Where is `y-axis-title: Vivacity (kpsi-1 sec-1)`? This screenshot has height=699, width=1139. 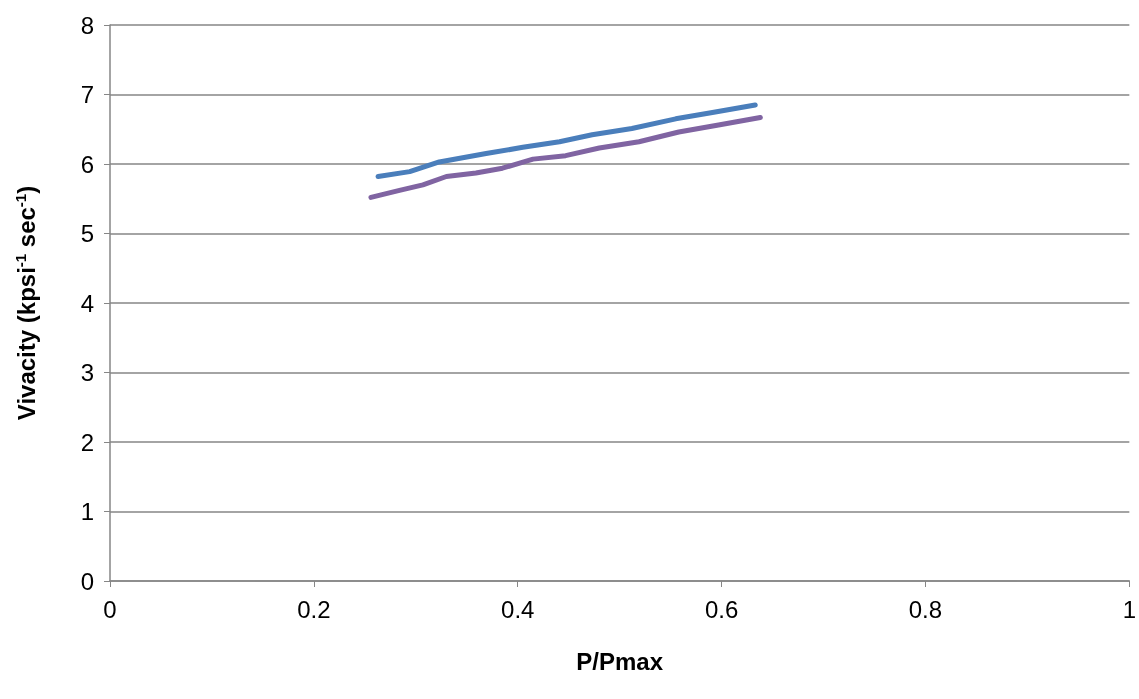
y-axis-title: Vivacity (kpsi-1 sec-1) is located at coordinates (26, 303).